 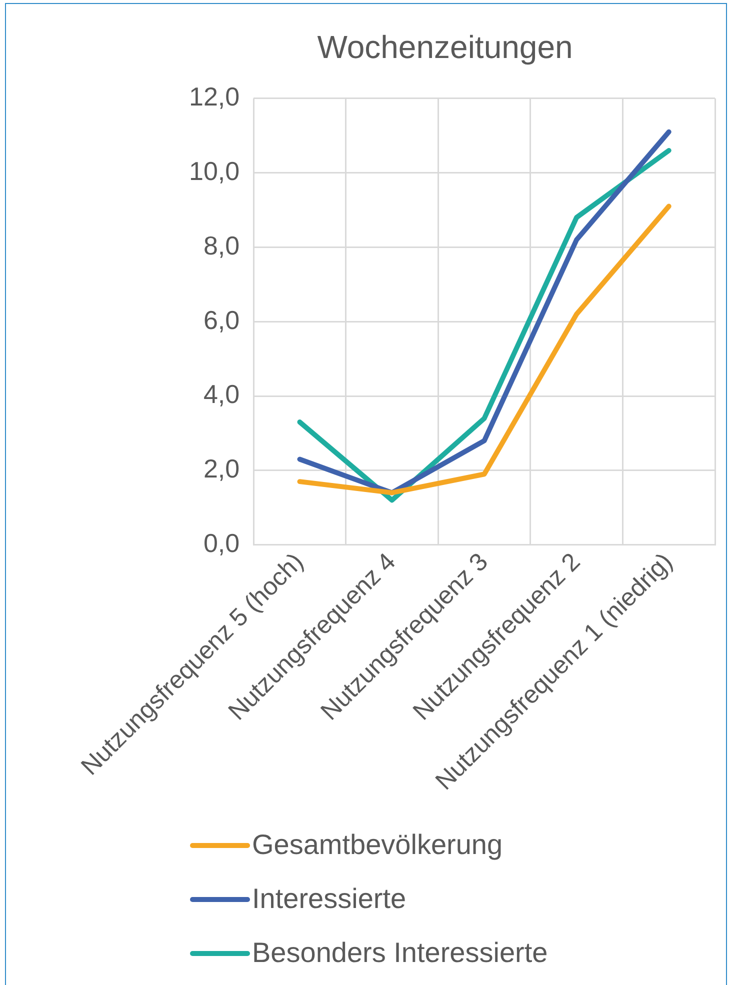 I want to click on y-tick-label: 10,0, so click(x=214, y=171).